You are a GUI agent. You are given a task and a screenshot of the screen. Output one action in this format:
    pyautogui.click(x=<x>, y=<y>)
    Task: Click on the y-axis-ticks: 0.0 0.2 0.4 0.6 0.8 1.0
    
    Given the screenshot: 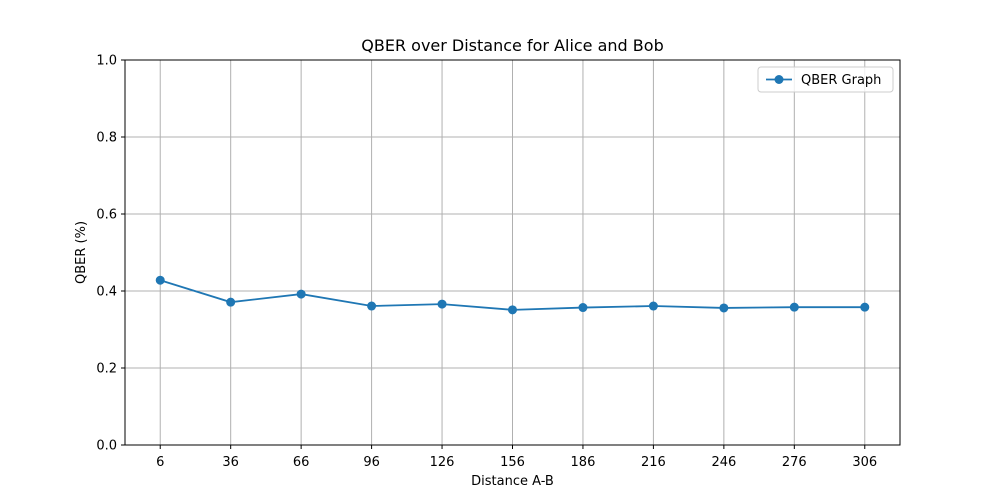 What is the action you would take?
    pyautogui.click(x=110, y=254)
    